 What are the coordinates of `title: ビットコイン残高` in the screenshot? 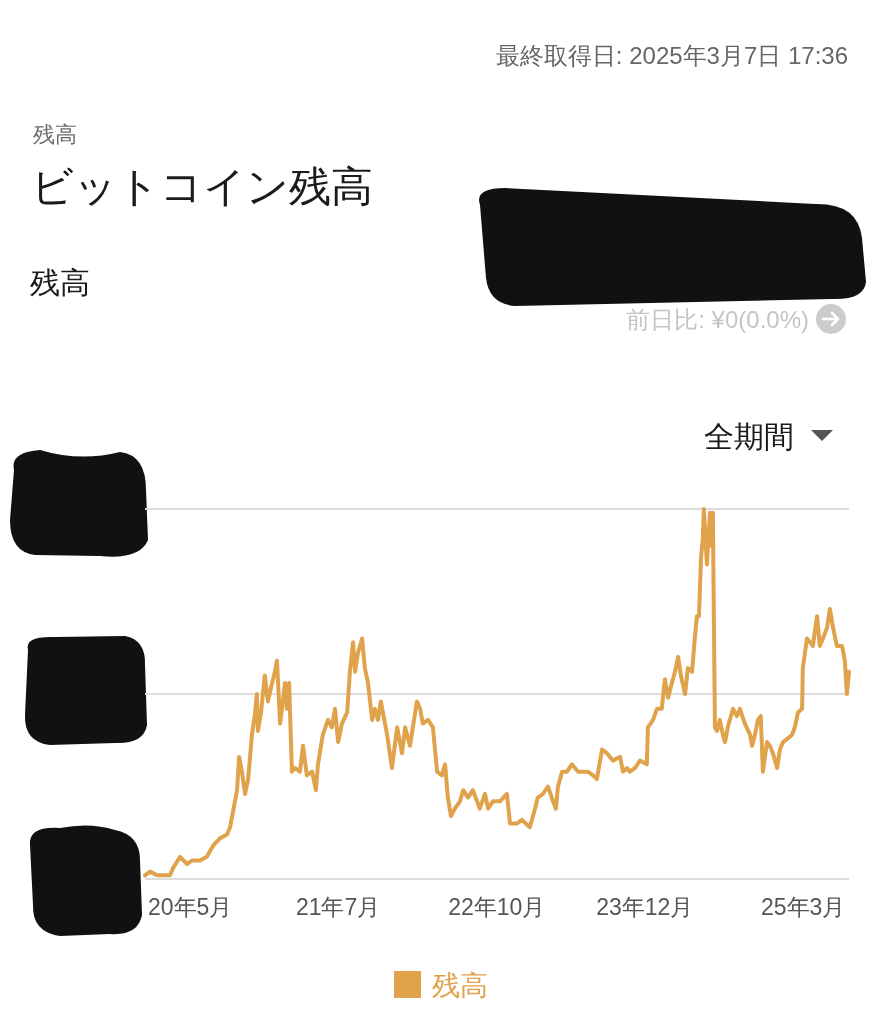 It's located at (202, 186).